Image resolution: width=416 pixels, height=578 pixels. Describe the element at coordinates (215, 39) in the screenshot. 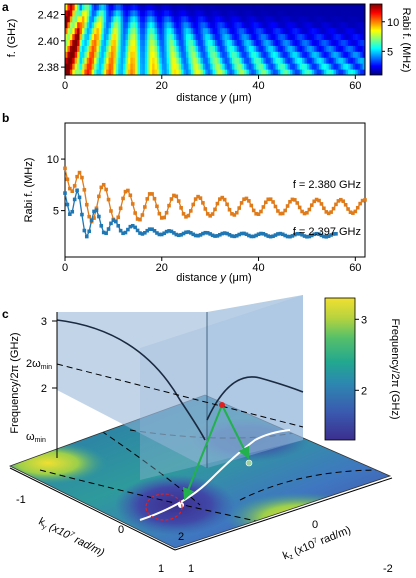

I see `heatmap-frame` at that location.